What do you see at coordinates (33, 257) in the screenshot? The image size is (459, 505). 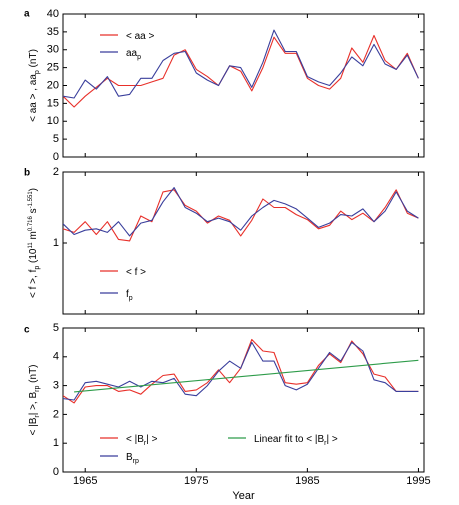 I see `y-label-unit: (10` at bounding box center [33, 257].